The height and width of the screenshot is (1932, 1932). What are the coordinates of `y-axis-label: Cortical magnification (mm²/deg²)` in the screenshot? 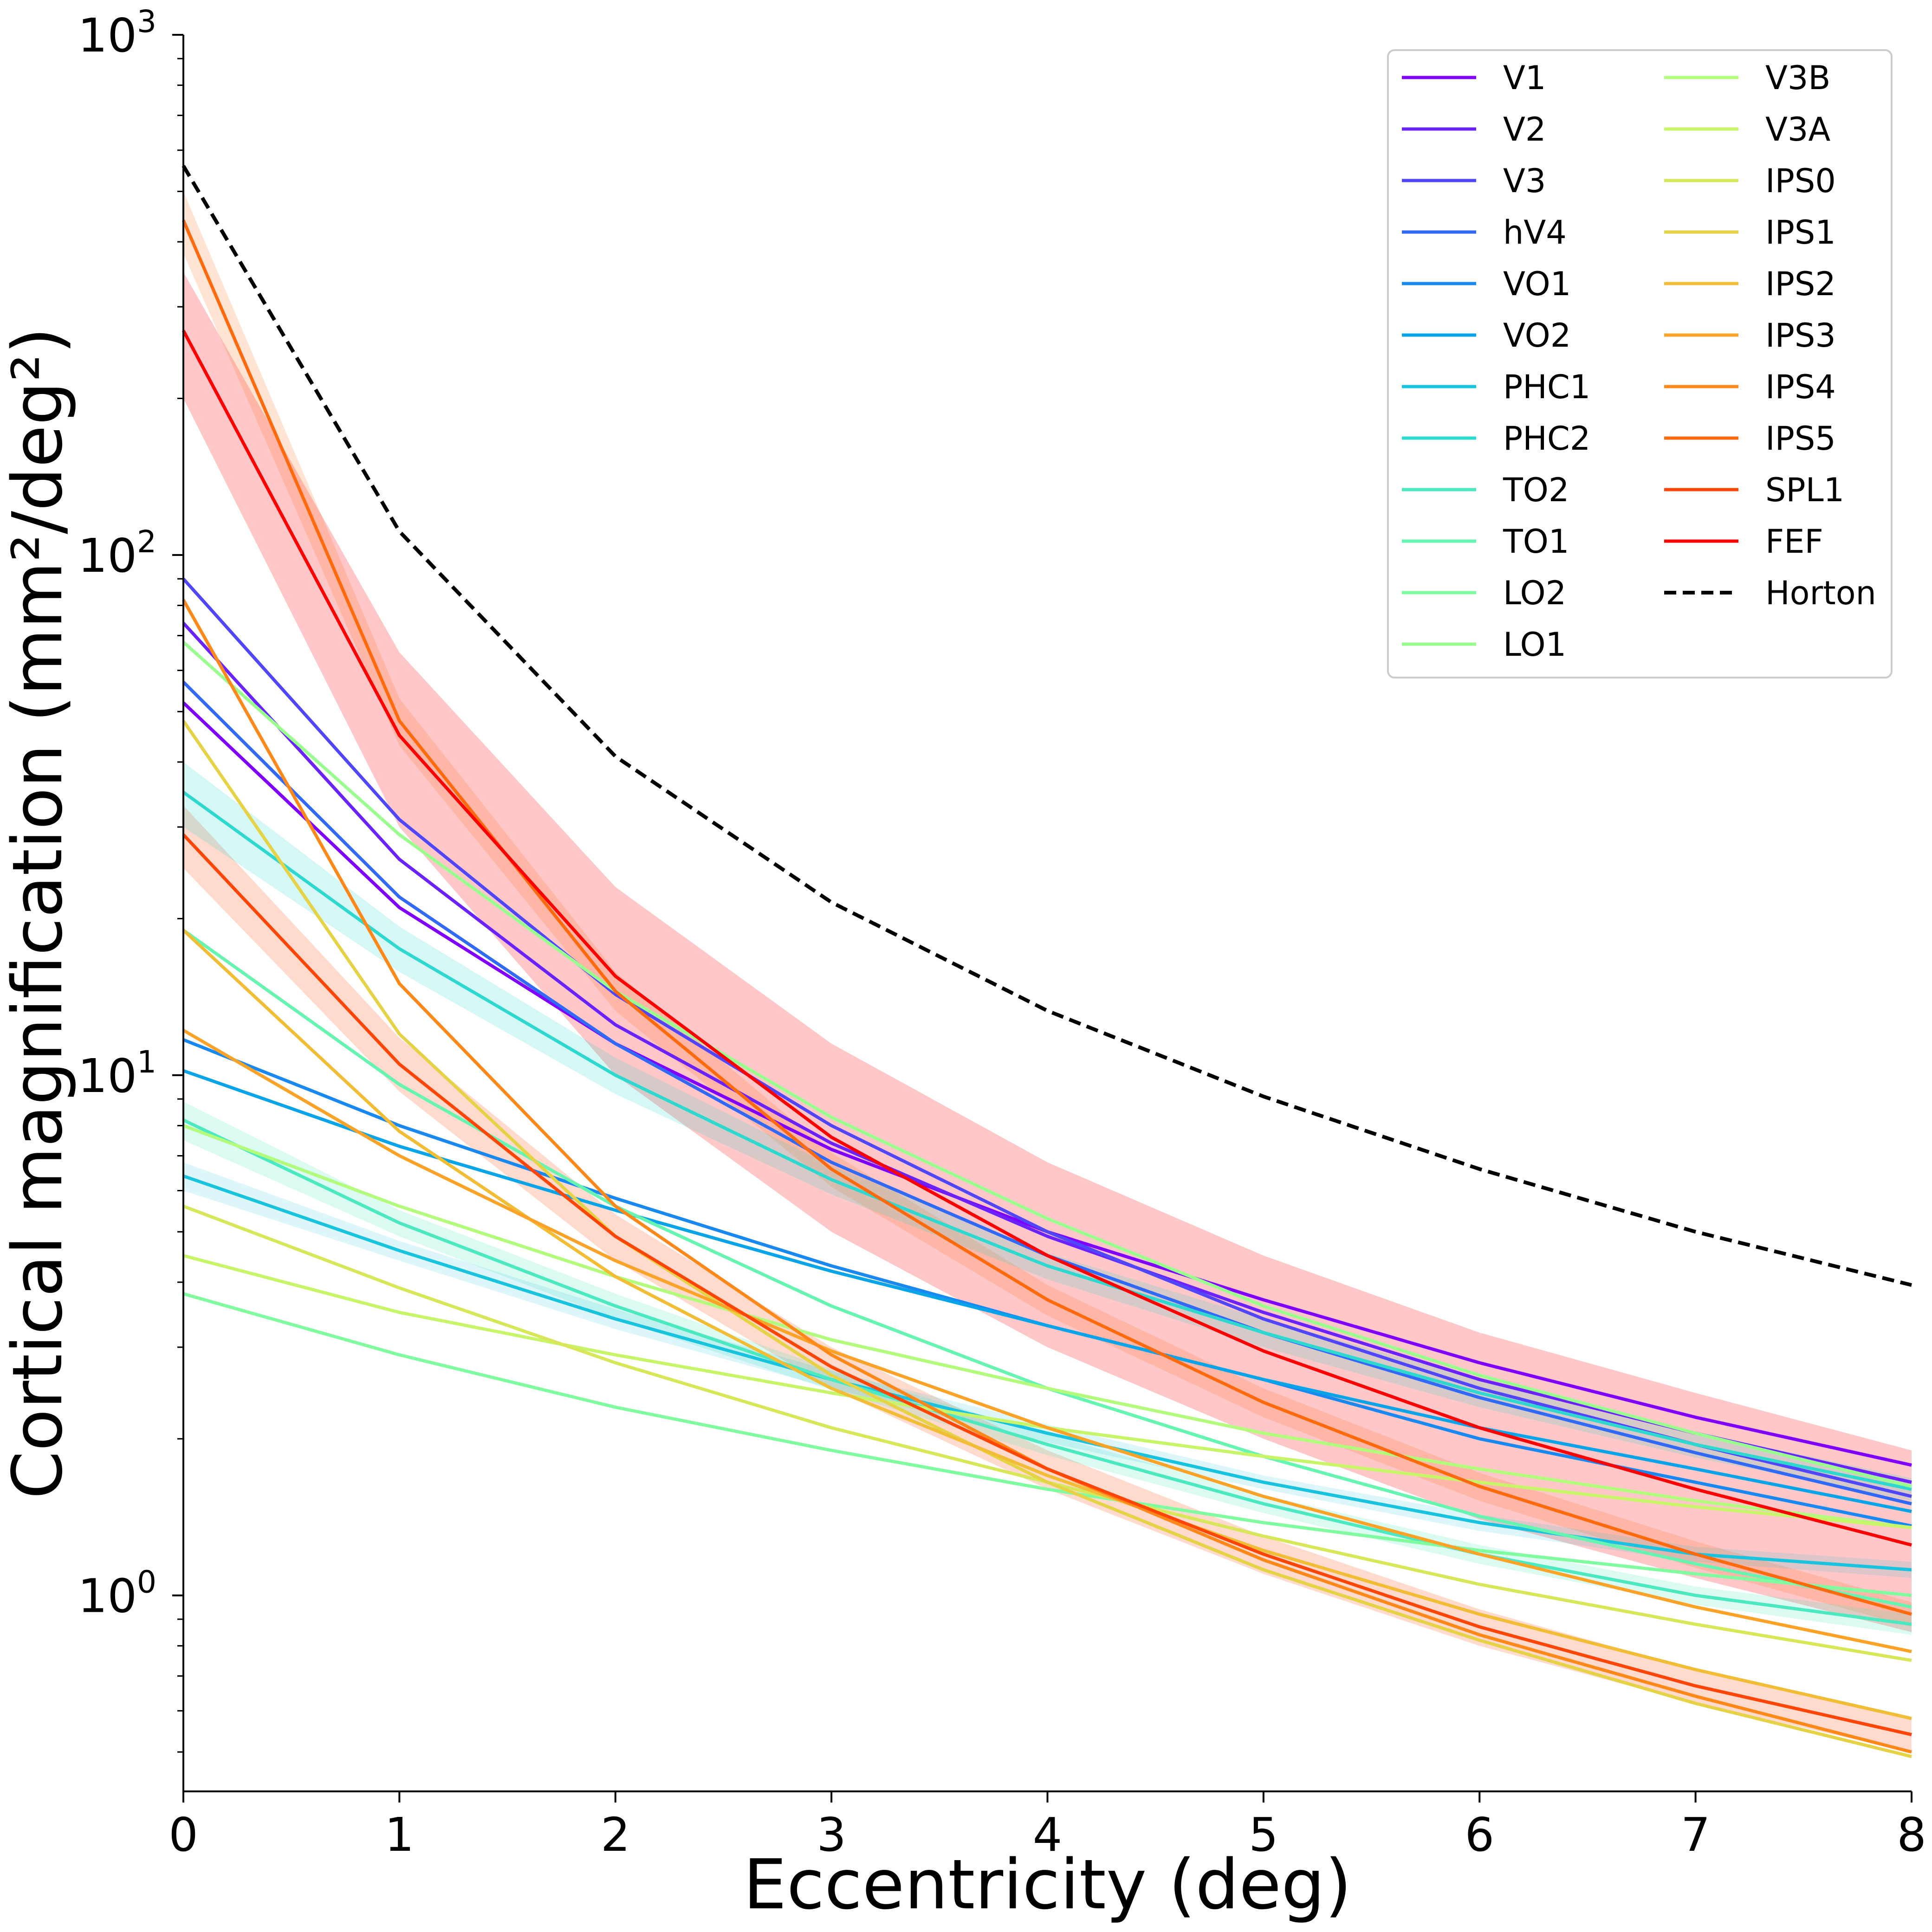 It's located at (39, 913).